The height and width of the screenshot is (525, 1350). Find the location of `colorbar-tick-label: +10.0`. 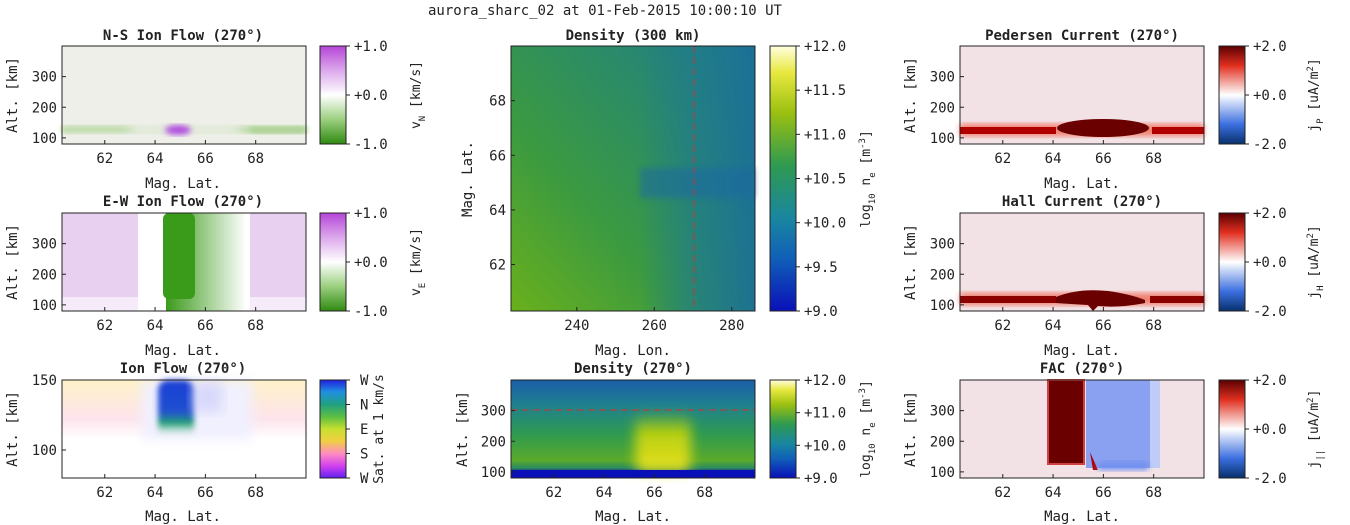

colorbar-tick-label: +10.0 is located at coordinates (825, 446).